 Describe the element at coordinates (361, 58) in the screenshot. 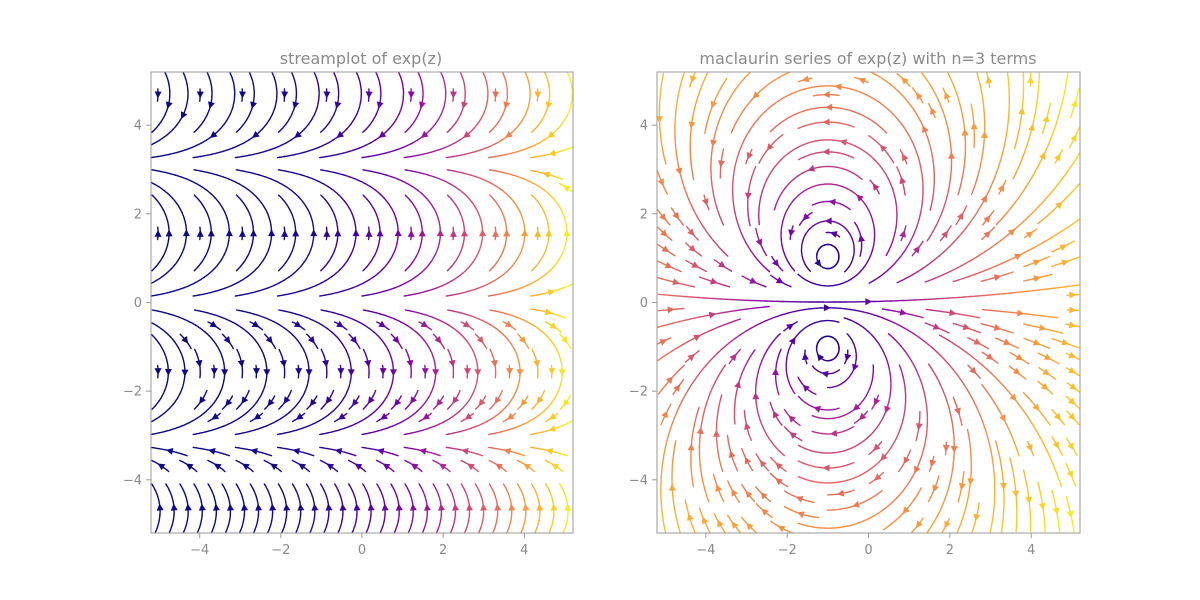

I see `left-chart-title: streamplot of exp(z)` at that location.